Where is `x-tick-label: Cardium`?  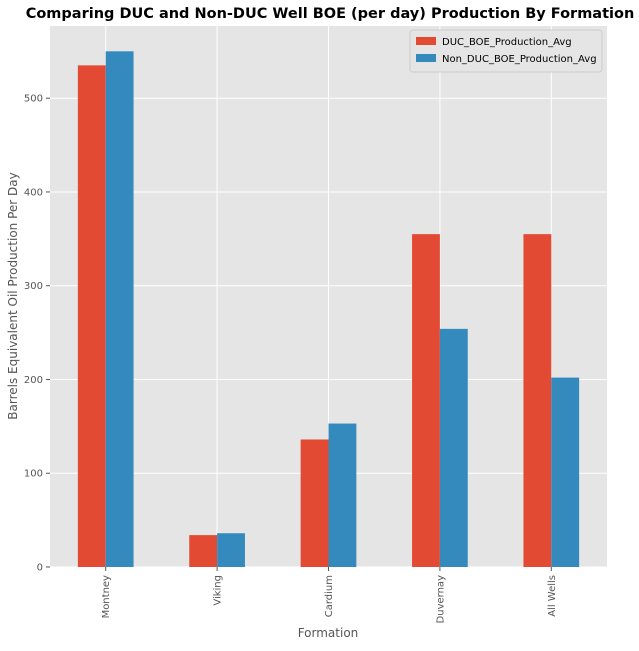
x-tick-label: Cardium is located at coordinates (329, 596).